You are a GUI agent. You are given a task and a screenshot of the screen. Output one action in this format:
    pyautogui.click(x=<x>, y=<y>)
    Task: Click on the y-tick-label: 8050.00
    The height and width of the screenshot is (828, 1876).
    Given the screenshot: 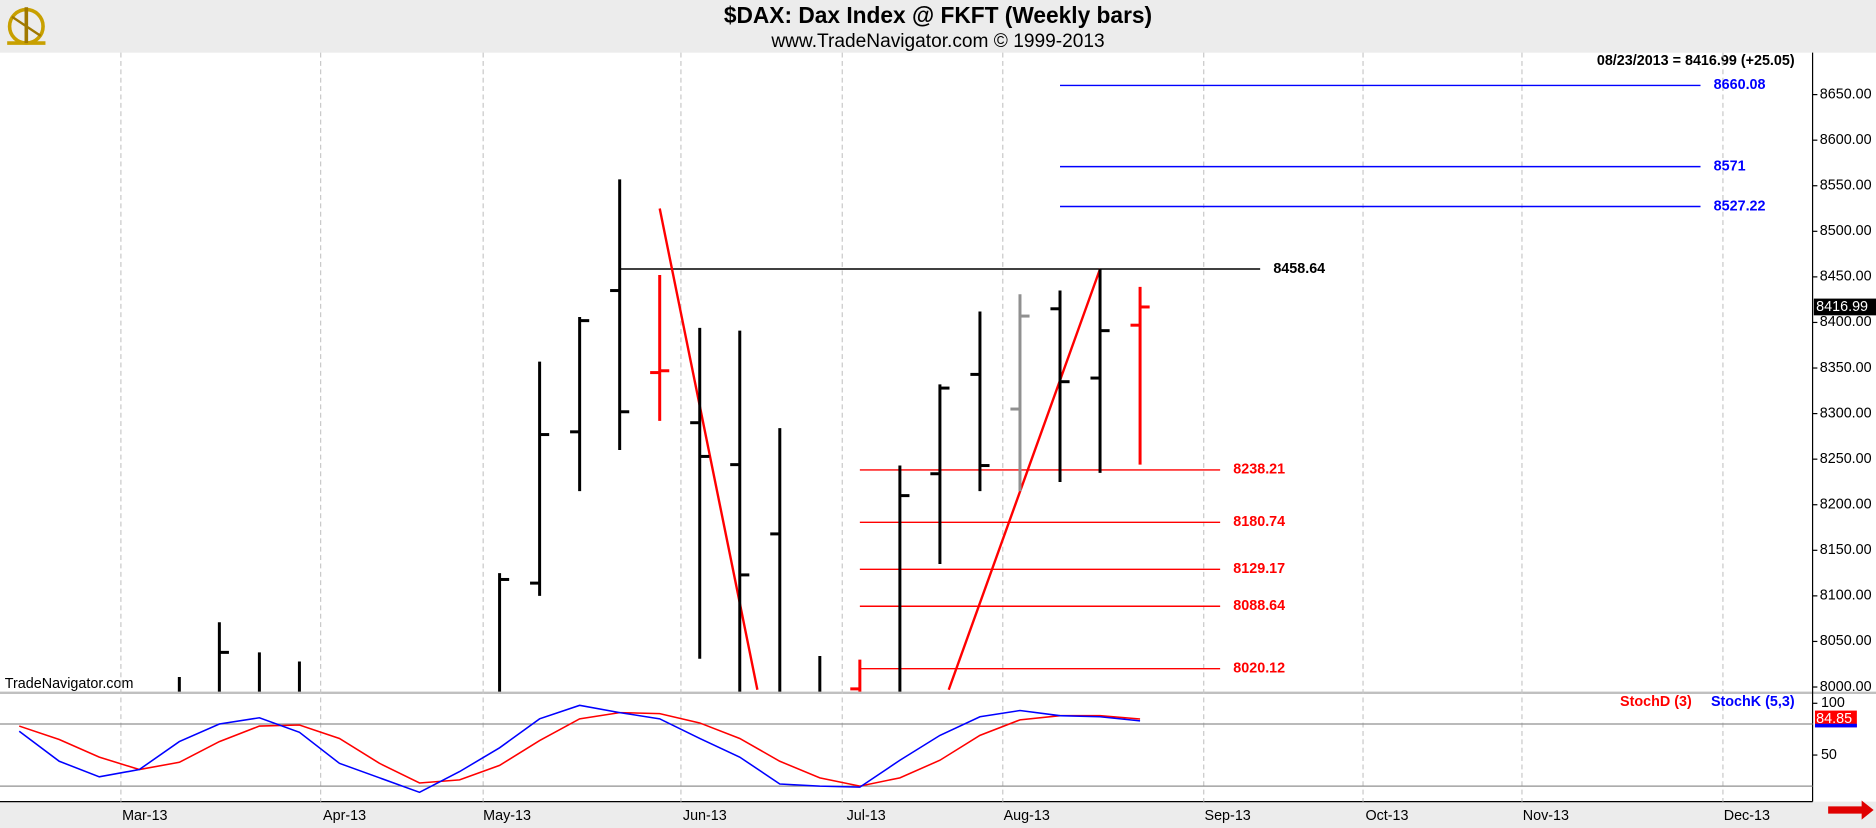 What is the action you would take?
    pyautogui.click(x=1846, y=641)
    